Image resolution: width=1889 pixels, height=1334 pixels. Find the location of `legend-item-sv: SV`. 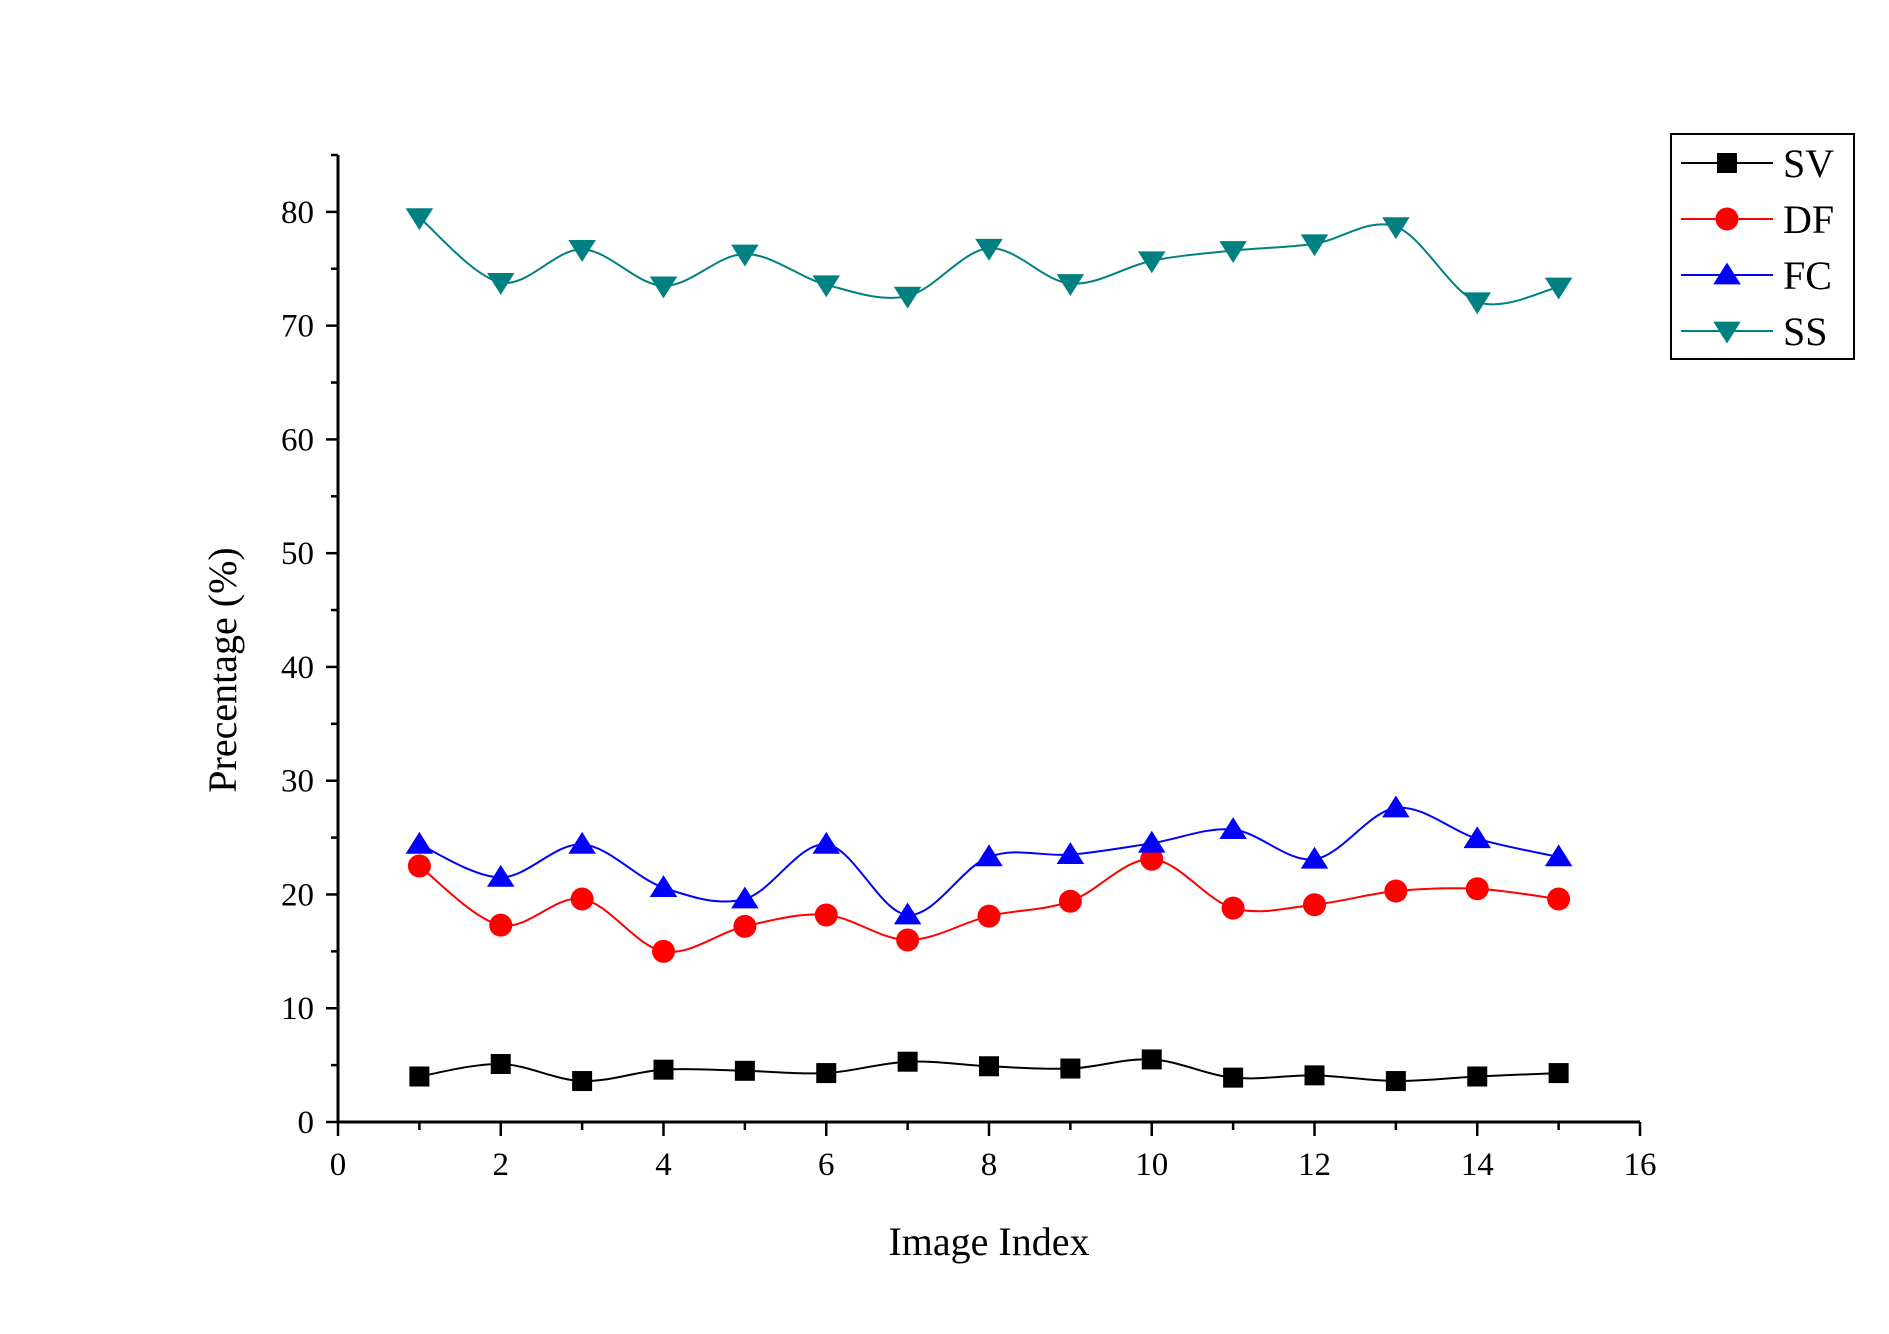

legend-item-sv: SV is located at coordinates (1757, 163).